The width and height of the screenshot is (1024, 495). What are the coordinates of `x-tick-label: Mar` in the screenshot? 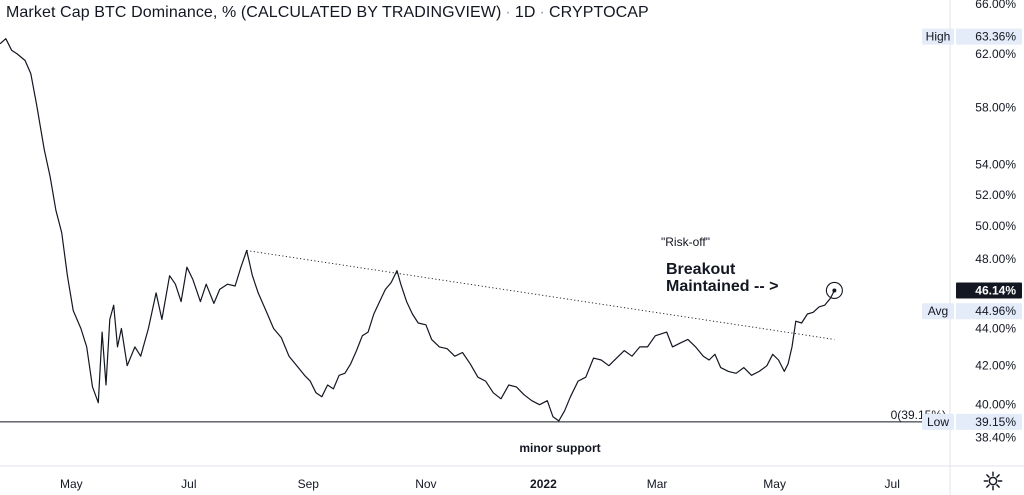 It's located at (657, 484).